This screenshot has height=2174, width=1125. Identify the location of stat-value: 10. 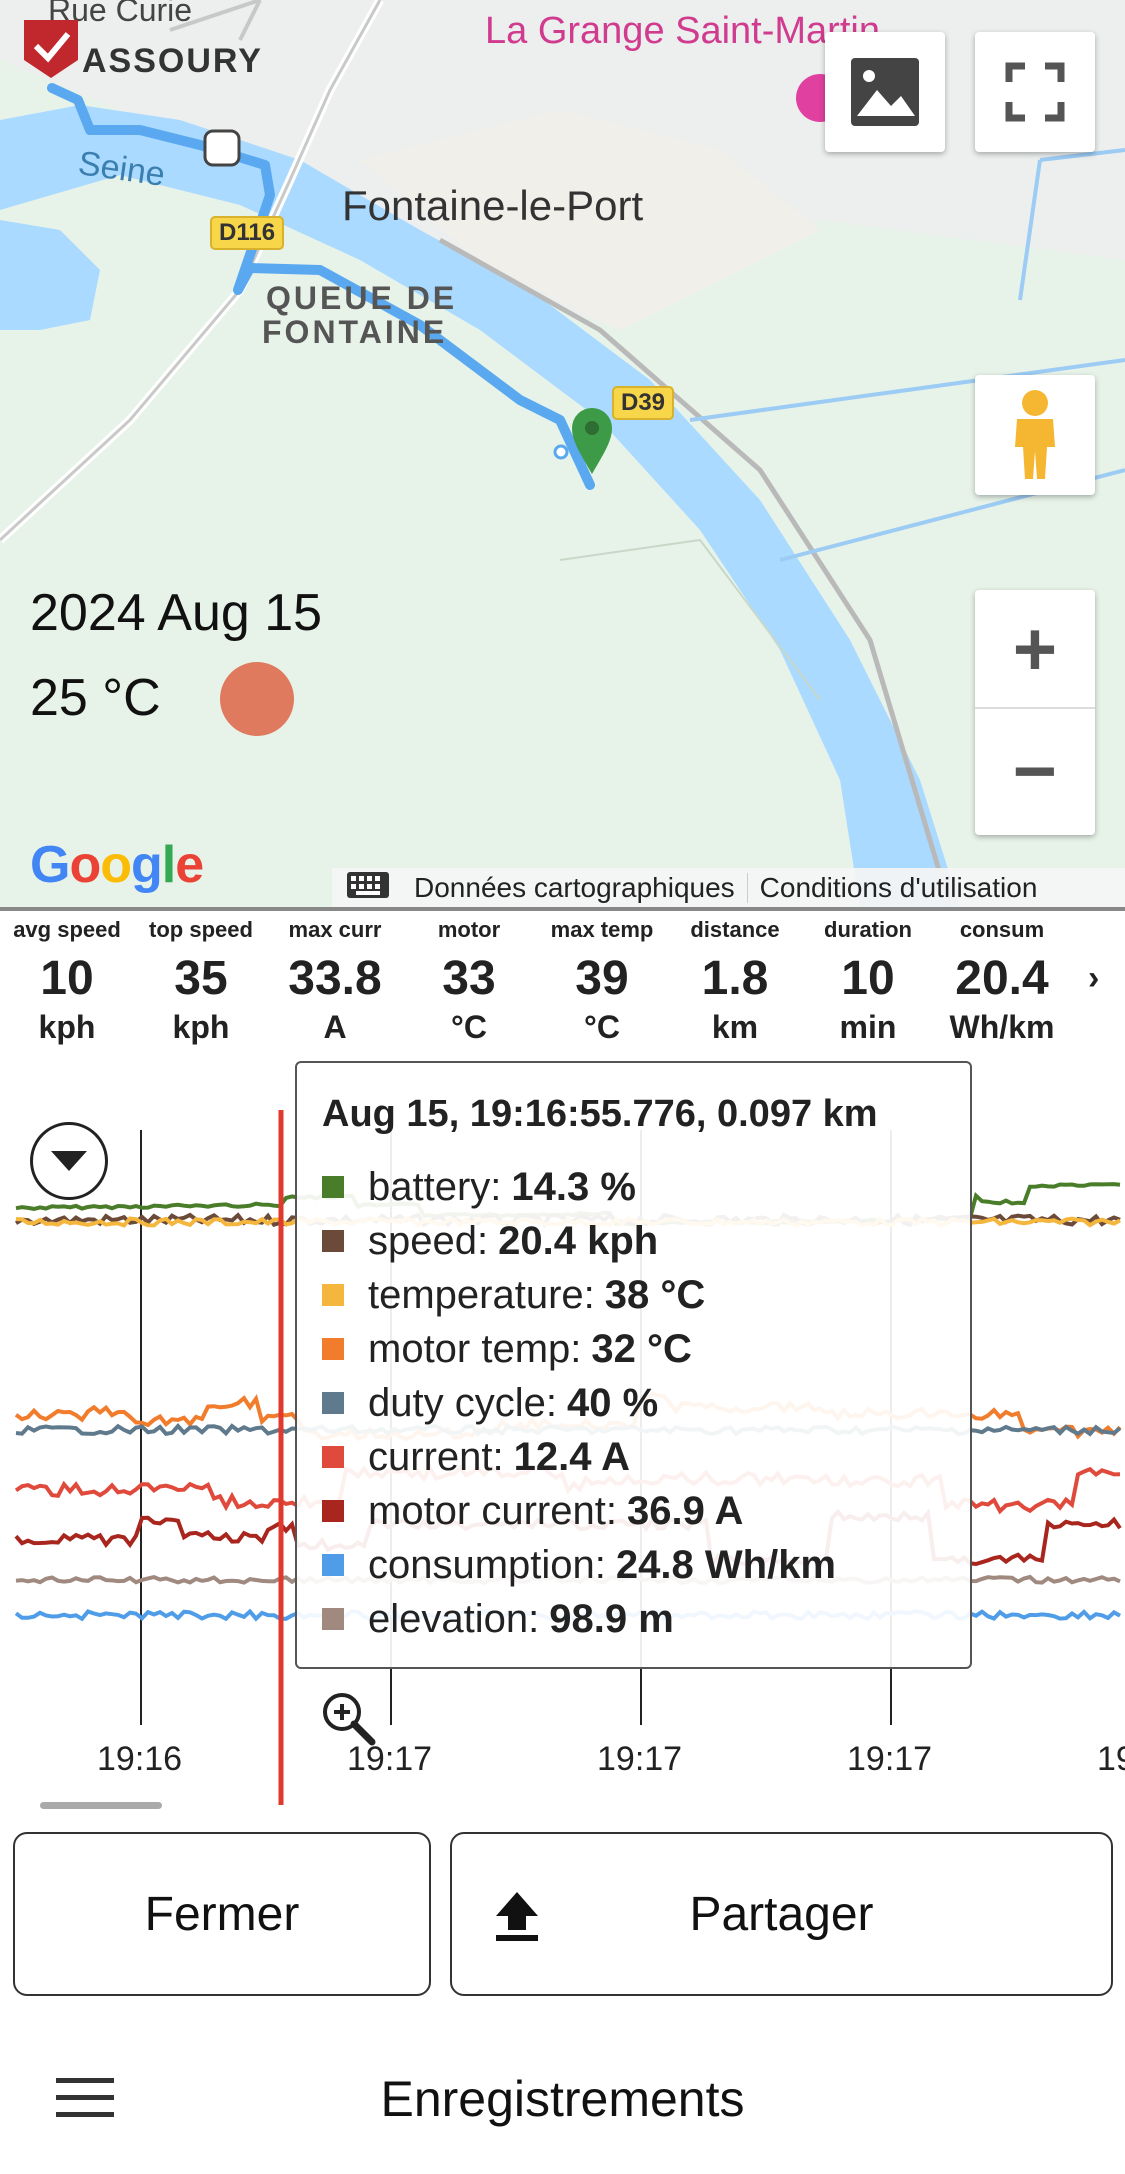
(67, 978).